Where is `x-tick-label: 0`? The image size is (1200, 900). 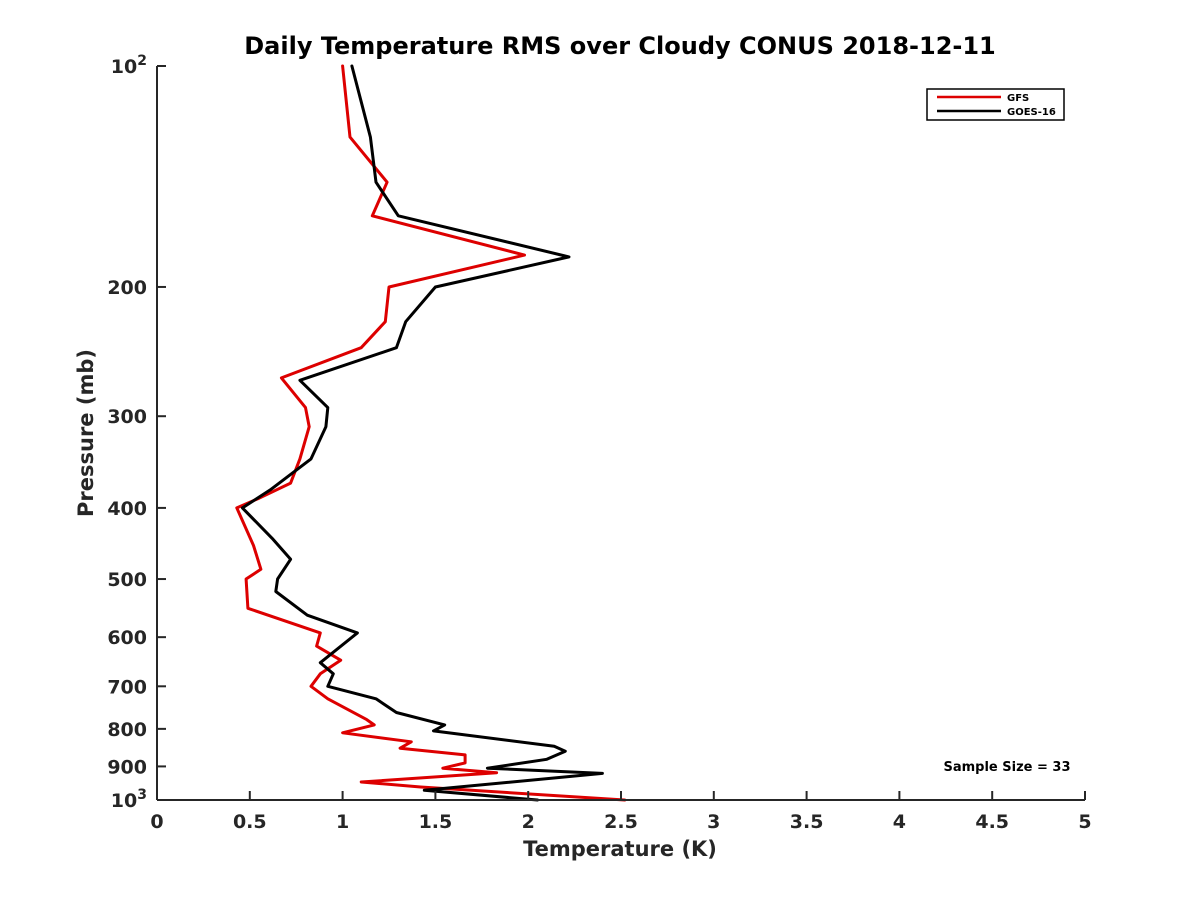 x-tick-label: 0 is located at coordinates (156, 822).